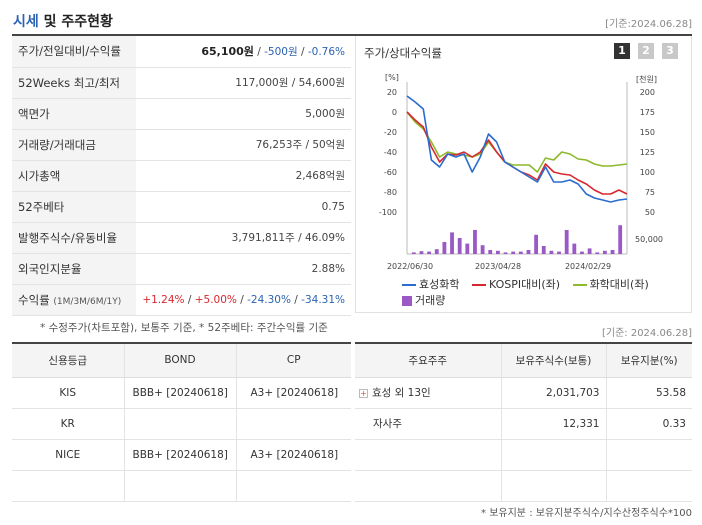 The height and width of the screenshot is (525, 702). Describe the element at coordinates (498, 266) in the screenshot. I see `x-tick-label: 2023/04/28` at that location.